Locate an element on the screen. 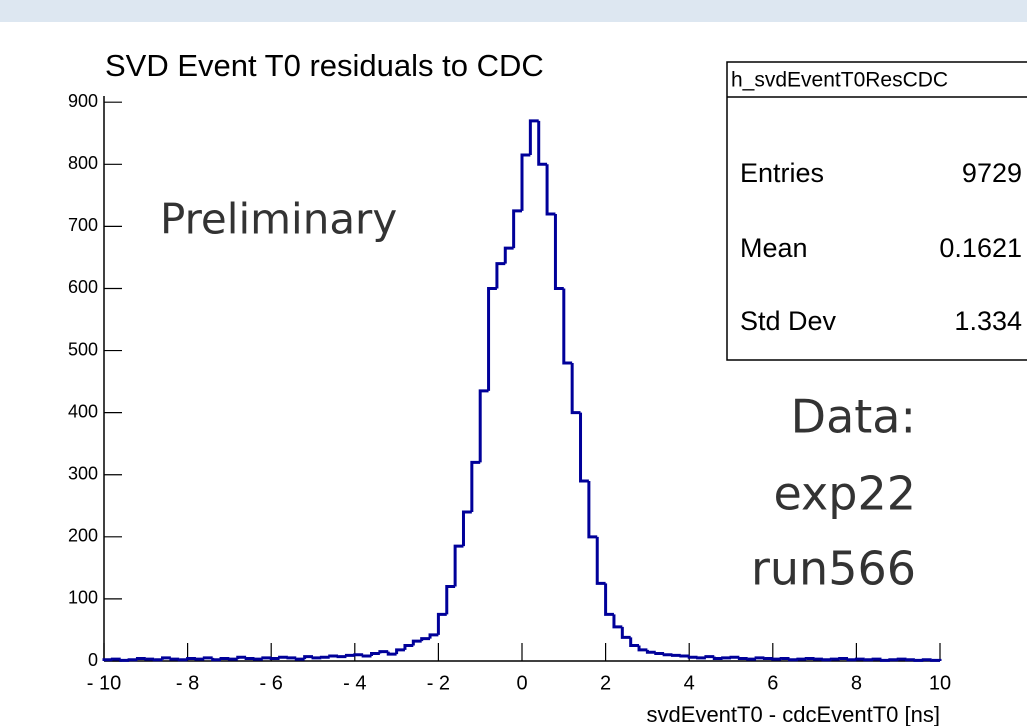 Image resolution: width=1027 pixels, height=726 pixels. y-tick-label: 300 is located at coordinates (83, 473).